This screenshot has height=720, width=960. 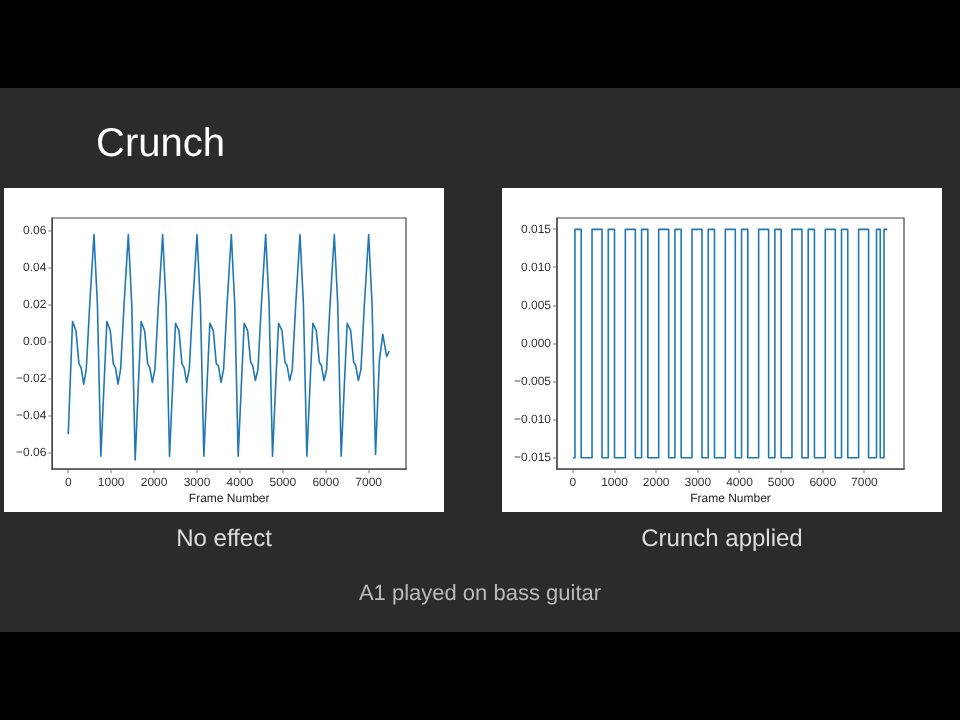 I want to click on text: Crunch applied, so click(x=722, y=538).